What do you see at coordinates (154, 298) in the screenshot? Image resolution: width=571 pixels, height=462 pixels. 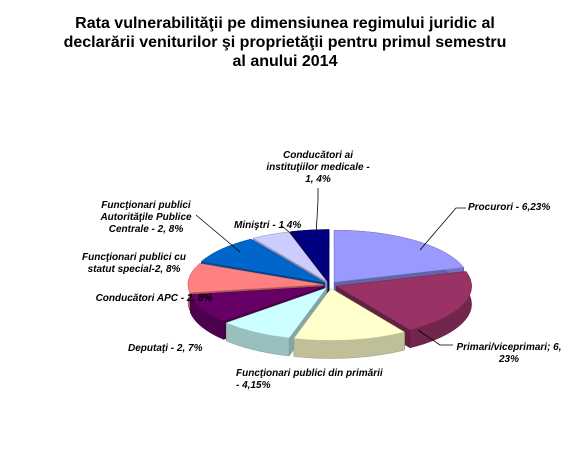 I see `data-label: Conducători APC - 2, 8%` at bounding box center [154, 298].